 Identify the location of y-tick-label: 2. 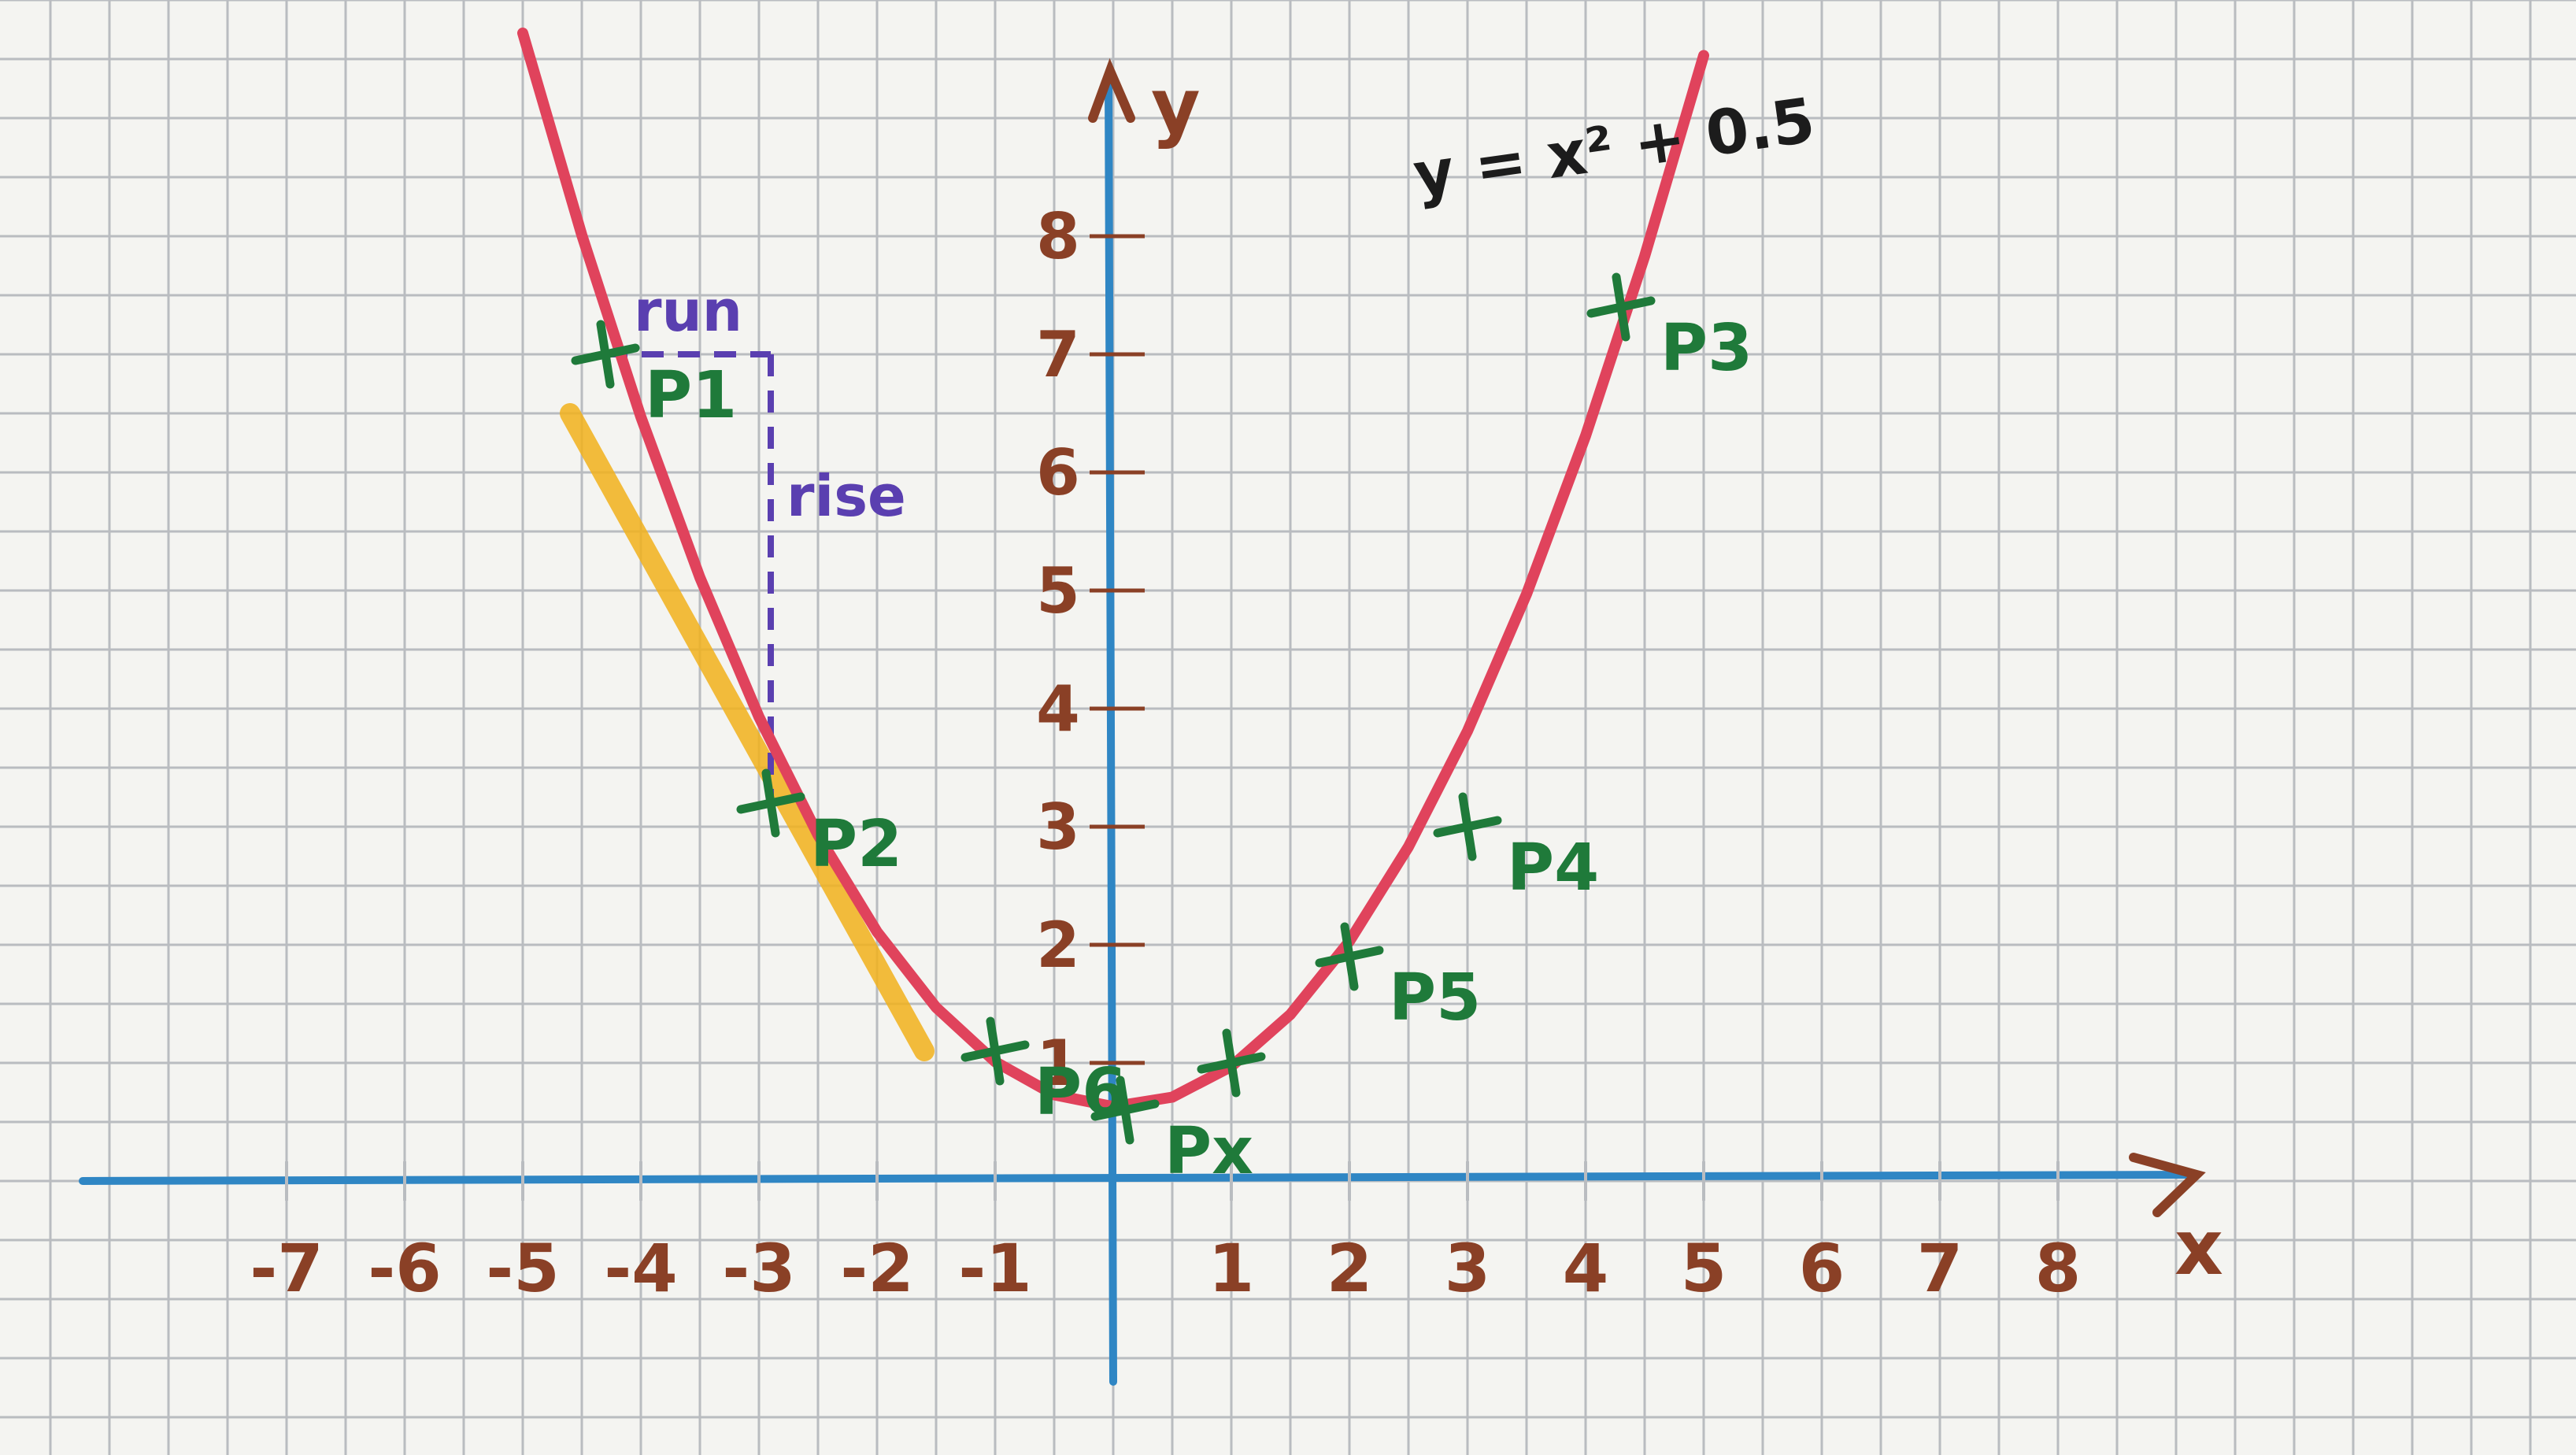
(1058, 945).